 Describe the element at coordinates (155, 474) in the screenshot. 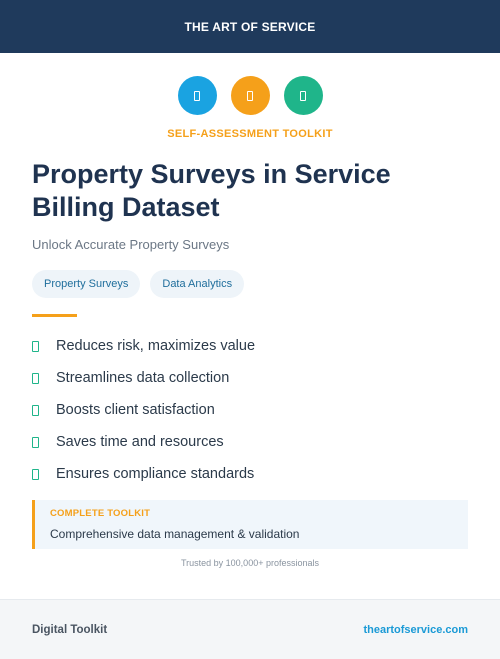

I see `feature-text: Ensures compliance standards` at that location.